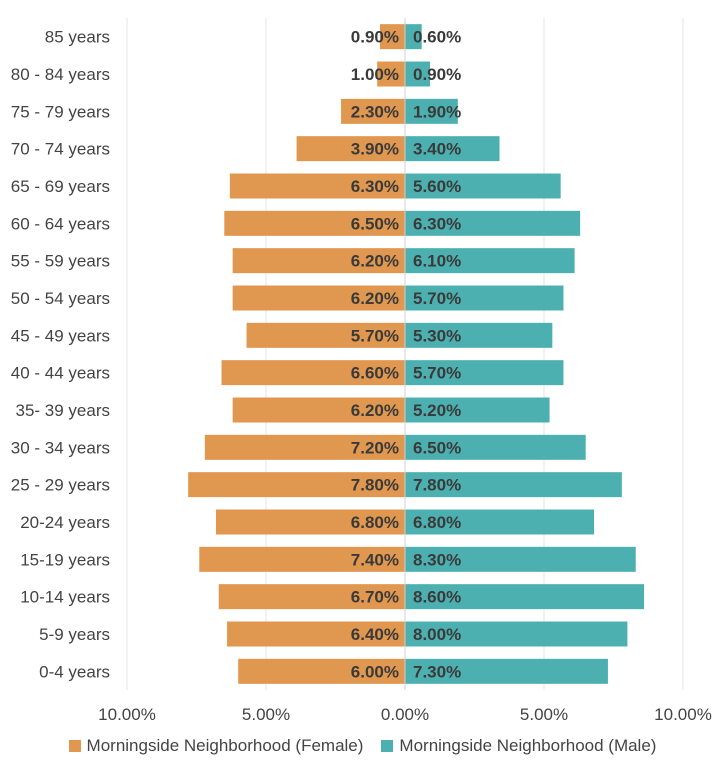 This screenshot has height=767, width=725. Describe the element at coordinates (437, 597) in the screenshot. I see `data-label-male: 8.60%` at that location.